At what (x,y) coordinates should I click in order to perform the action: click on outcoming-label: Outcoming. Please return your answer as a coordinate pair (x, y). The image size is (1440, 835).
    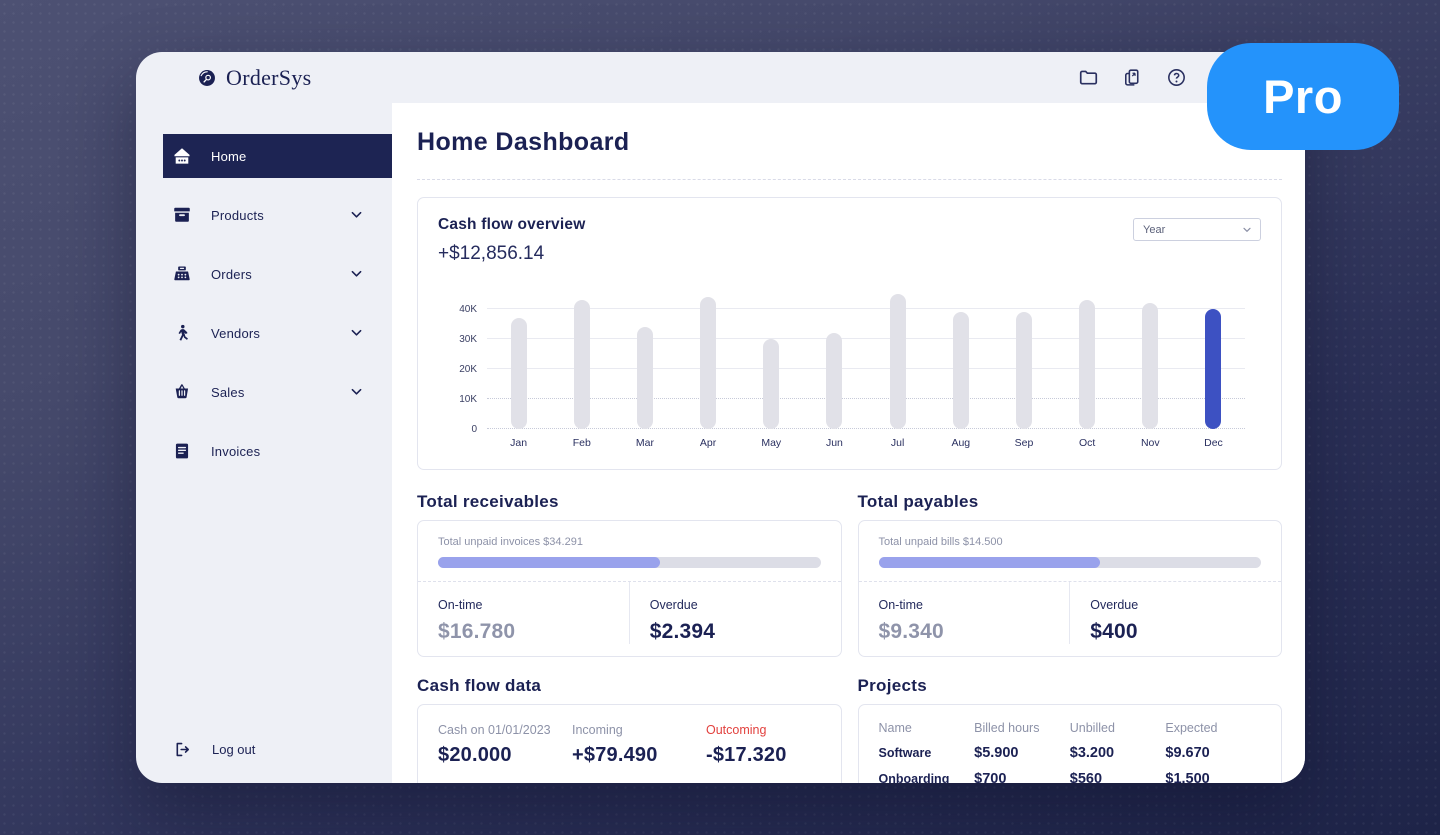
    Looking at the image, I should click on (736, 730).